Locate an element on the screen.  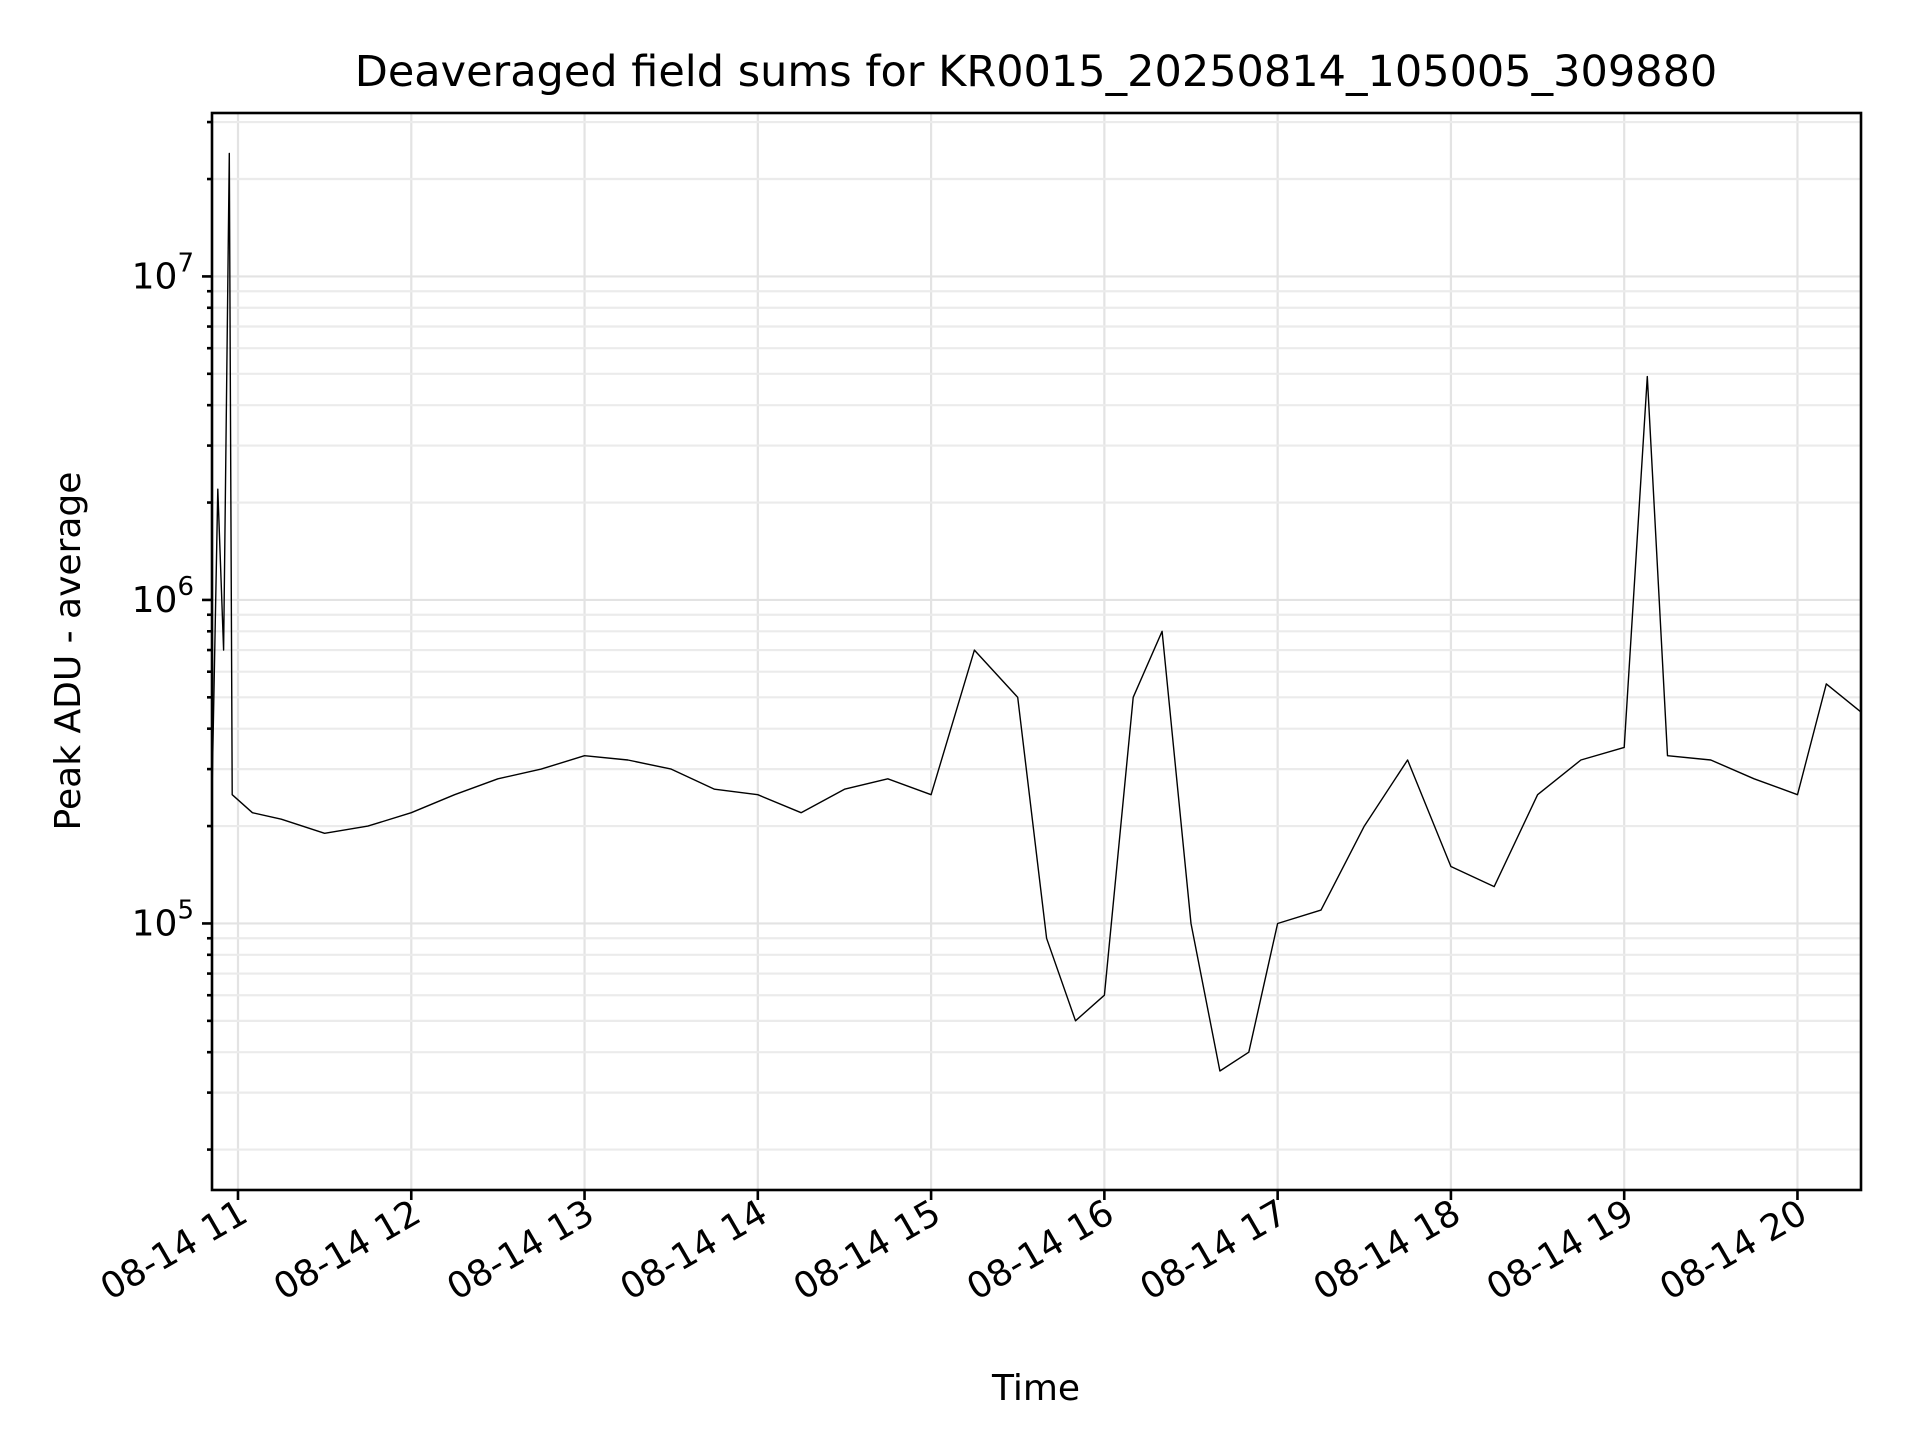
y-tick-label: 10⁵ is located at coordinates (163, 919).